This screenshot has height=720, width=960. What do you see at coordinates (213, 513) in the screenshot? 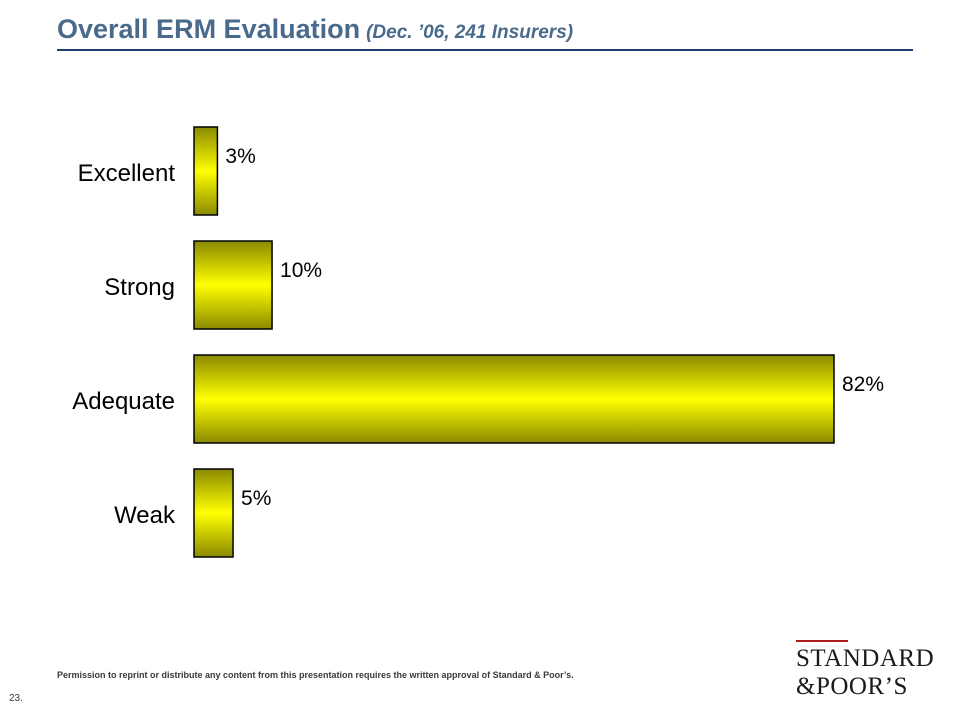
I see `bar-weak` at bounding box center [213, 513].